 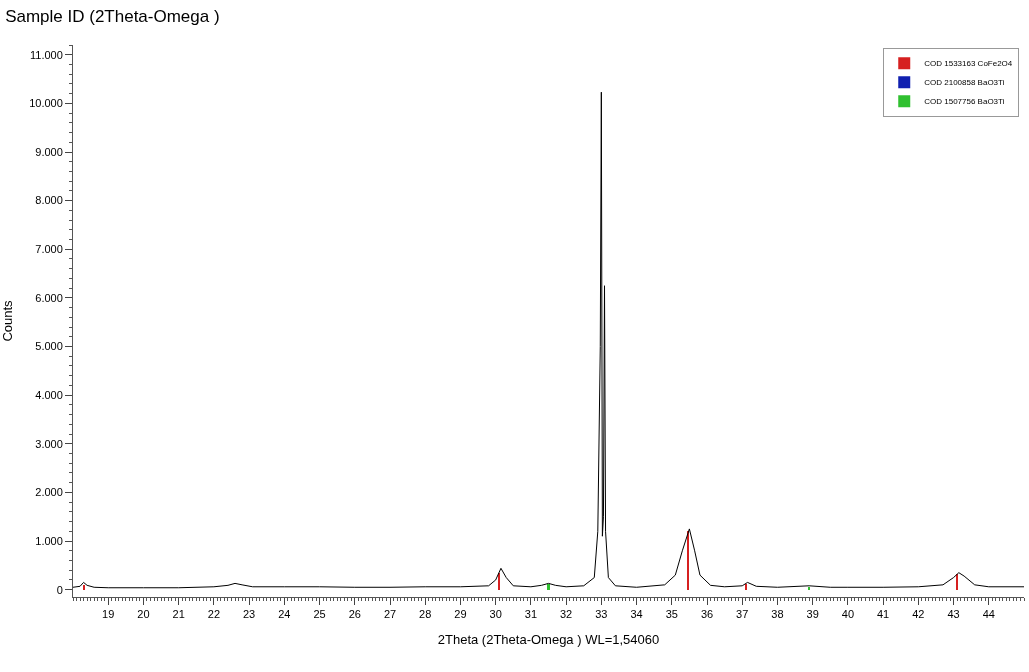 I want to click on x-tick-label: 30, so click(x=495, y=614).